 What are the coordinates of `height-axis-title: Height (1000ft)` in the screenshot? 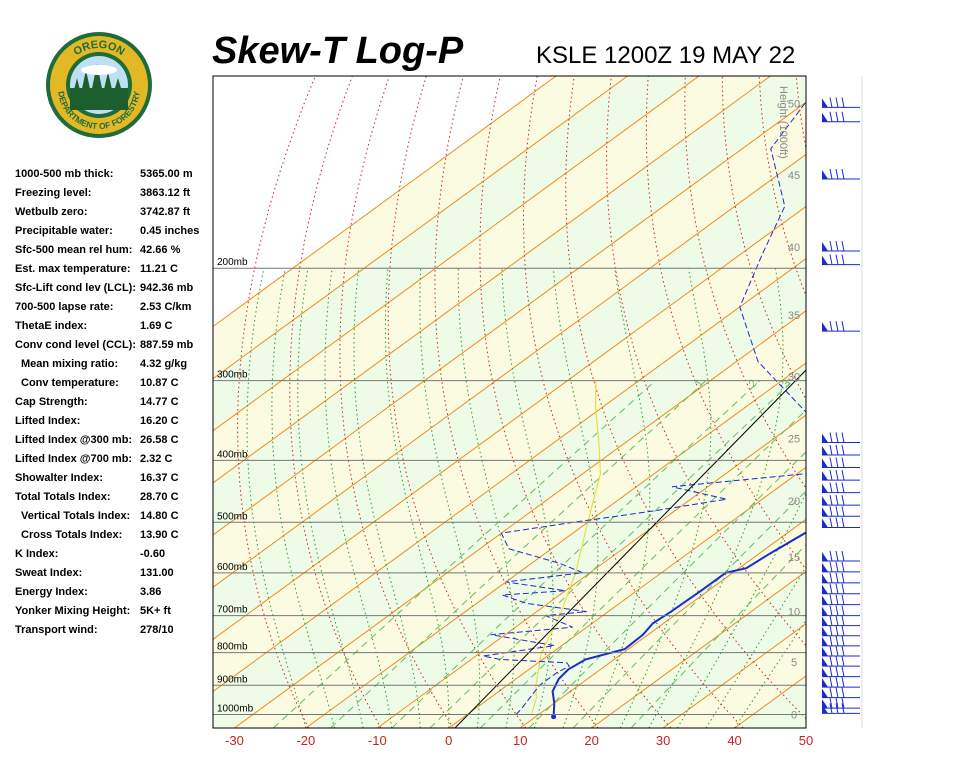 It's located at (783, 122).